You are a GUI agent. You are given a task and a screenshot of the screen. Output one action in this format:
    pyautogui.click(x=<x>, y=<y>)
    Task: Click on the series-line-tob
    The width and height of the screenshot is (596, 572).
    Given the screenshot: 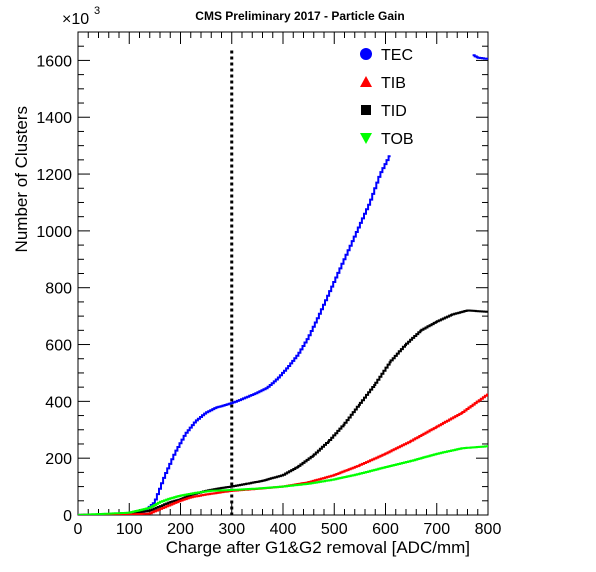 What is the action you would take?
    pyautogui.click(x=283, y=480)
    